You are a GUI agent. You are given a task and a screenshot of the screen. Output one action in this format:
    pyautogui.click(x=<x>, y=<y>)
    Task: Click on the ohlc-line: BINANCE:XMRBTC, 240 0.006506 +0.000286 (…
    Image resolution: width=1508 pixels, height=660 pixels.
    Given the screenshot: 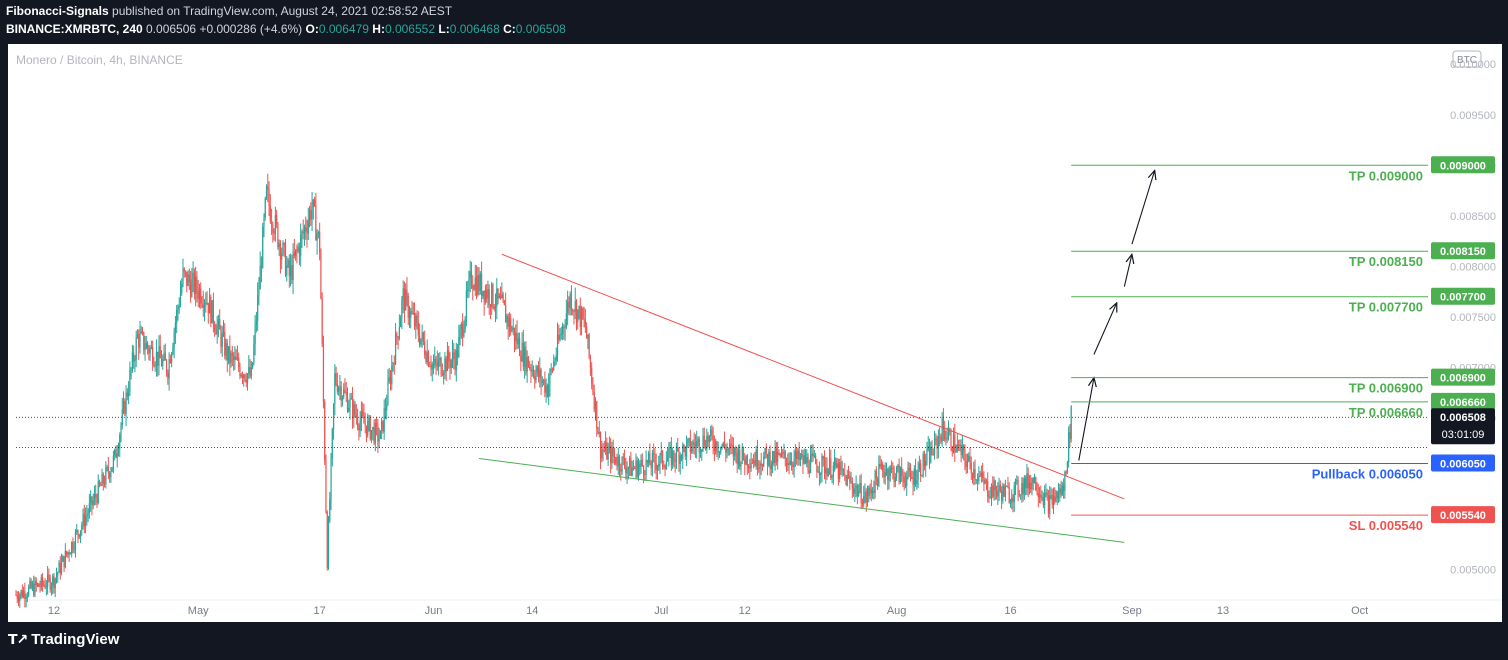 What is the action you would take?
    pyautogui.click(x=286, y=29)
    